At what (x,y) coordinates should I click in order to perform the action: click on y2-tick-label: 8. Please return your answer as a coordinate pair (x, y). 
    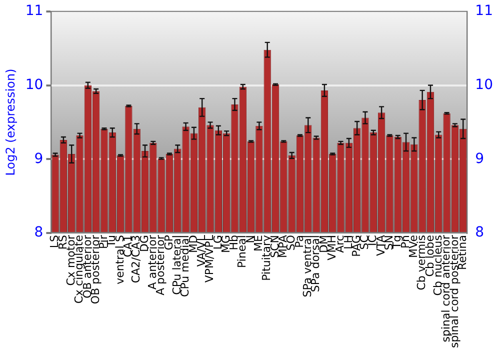
    Looking at the image, I should click on (479, 232).